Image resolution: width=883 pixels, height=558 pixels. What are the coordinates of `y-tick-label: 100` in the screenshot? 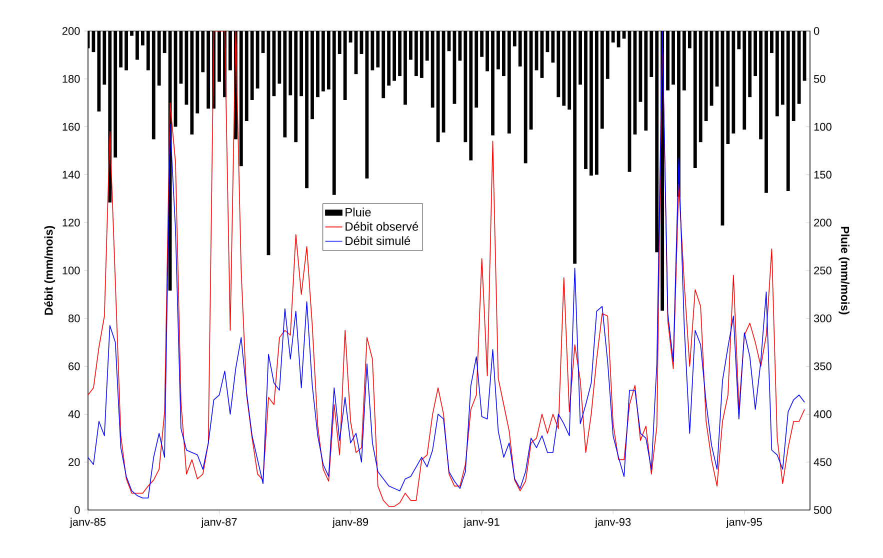 It's located at (71, 270).